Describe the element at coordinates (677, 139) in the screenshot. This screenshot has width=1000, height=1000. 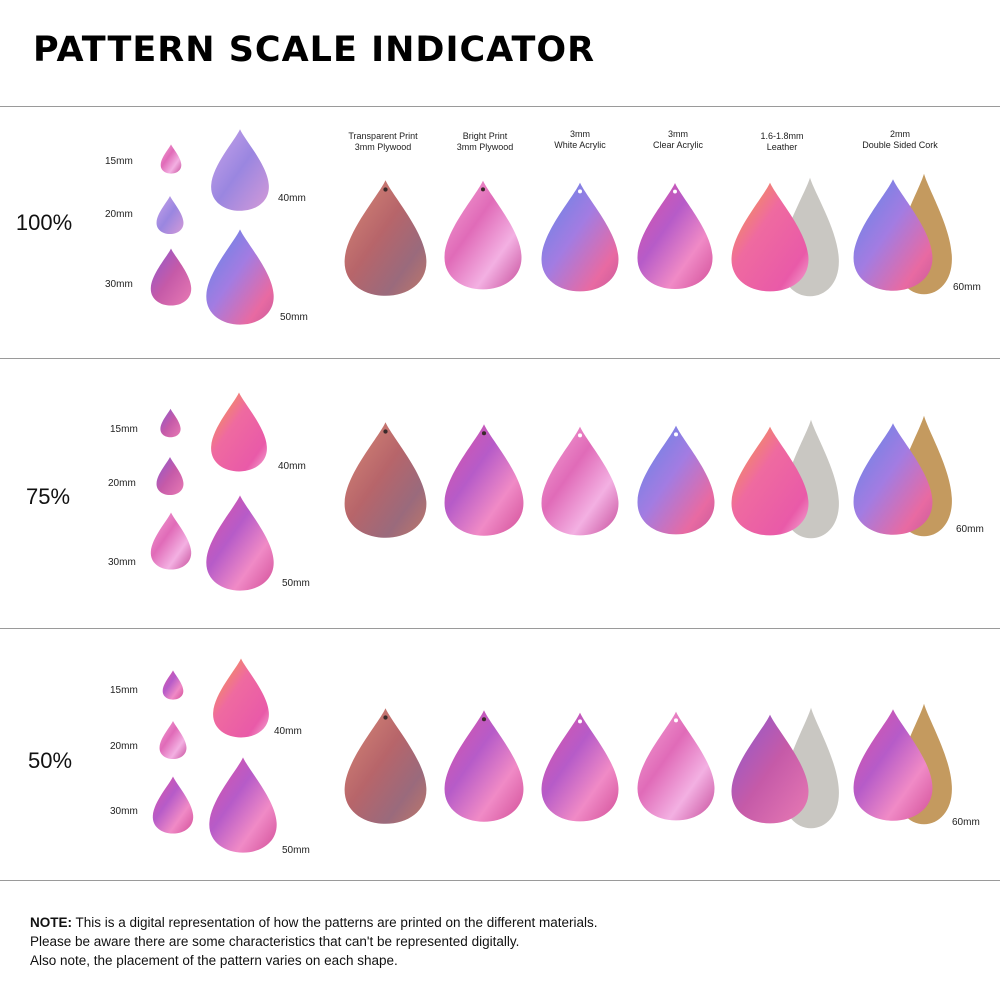
I see `material-label-clear-acrylic: 3mm Clear Acrylic` at that location.